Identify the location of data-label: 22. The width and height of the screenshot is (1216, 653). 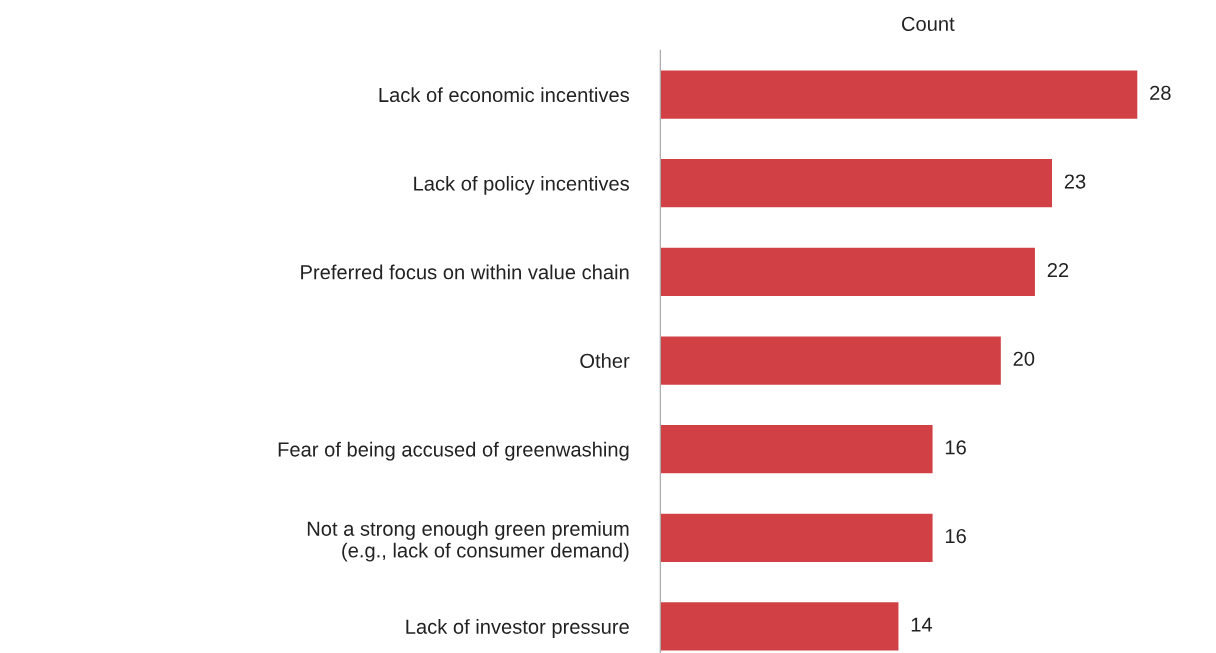
(1058, 270).